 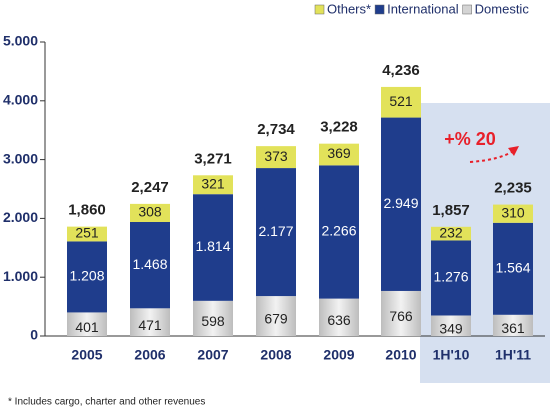 I want to click on x-tick-label: 2007, so click(x=212, y=355).